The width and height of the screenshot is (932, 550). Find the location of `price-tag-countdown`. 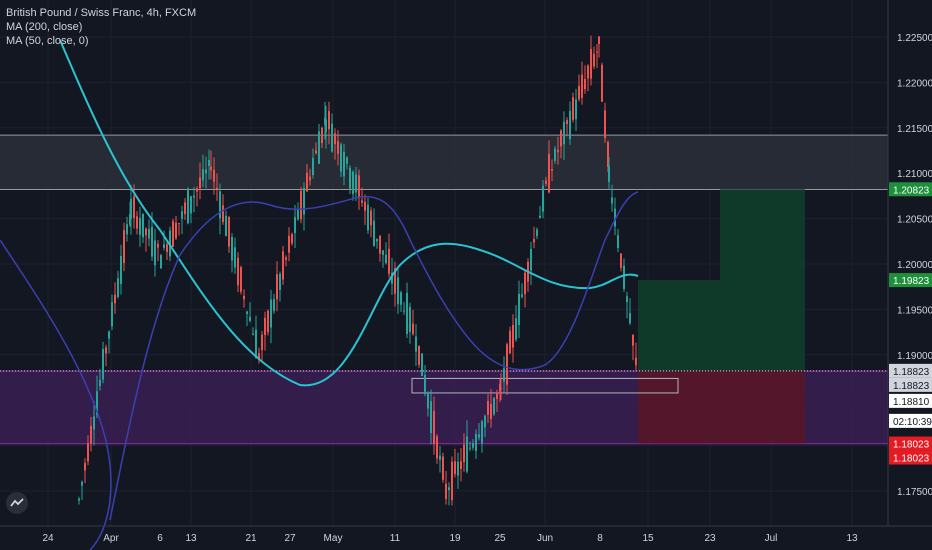

price-tag-countdown is located at coordinates (910, 420).